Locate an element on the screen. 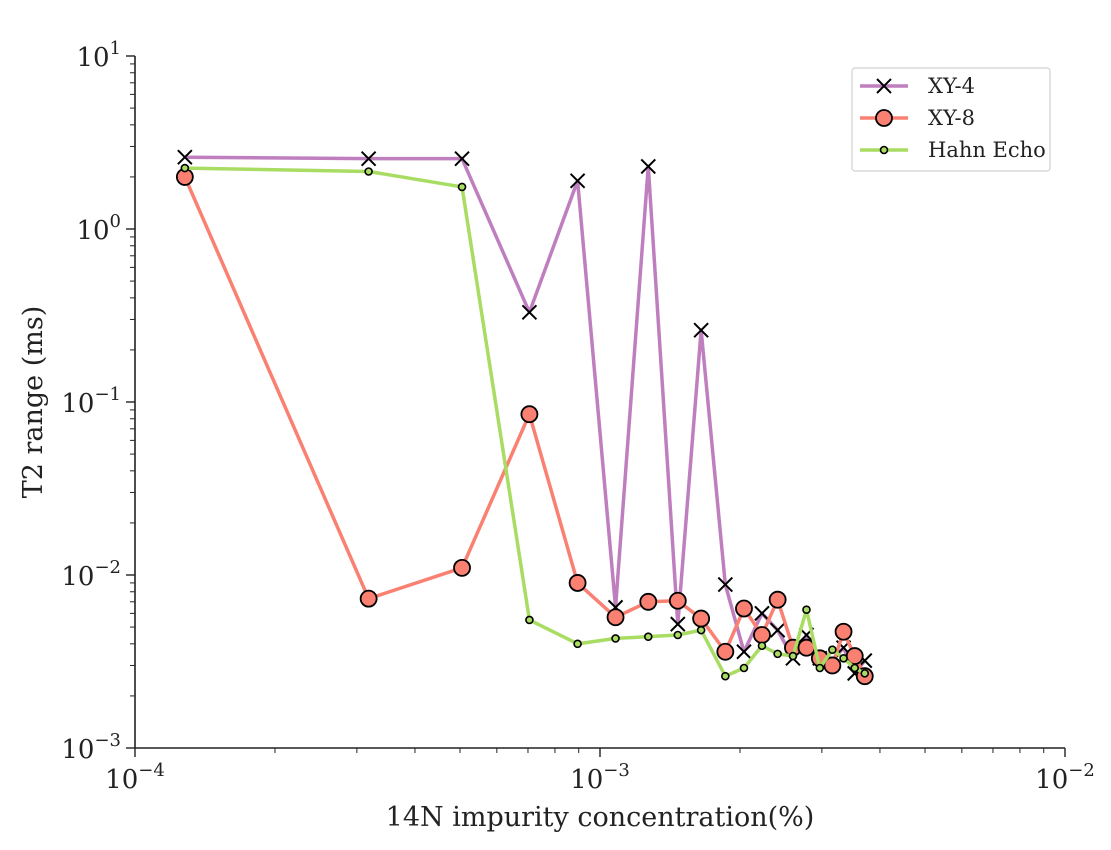  x-tick-label: 10⁻⁴ is located at coordinates (135, 777).